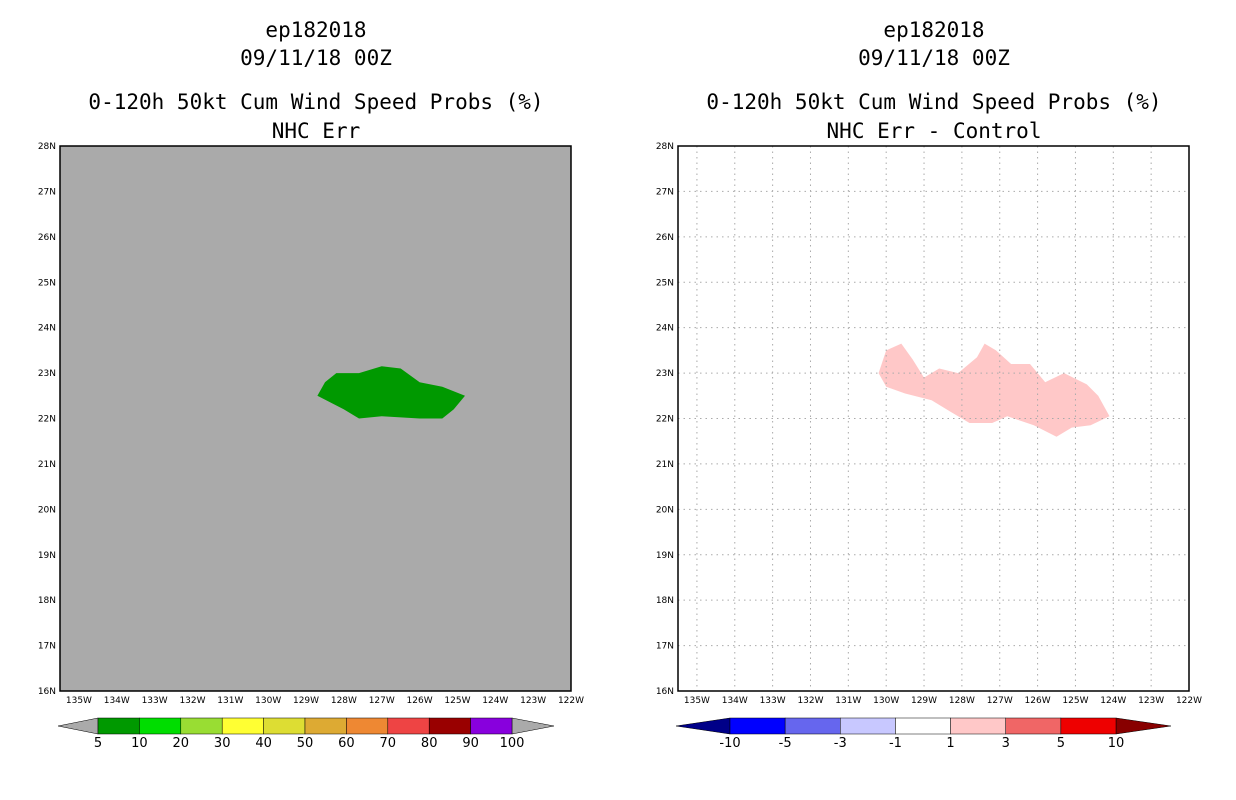 The width and height of the screenshot is (1236, 800). What do you see at coordinates (665, 601) in the screenshot?
I see `right-y-tick-label: 18N` at bounding box center [665, 601].